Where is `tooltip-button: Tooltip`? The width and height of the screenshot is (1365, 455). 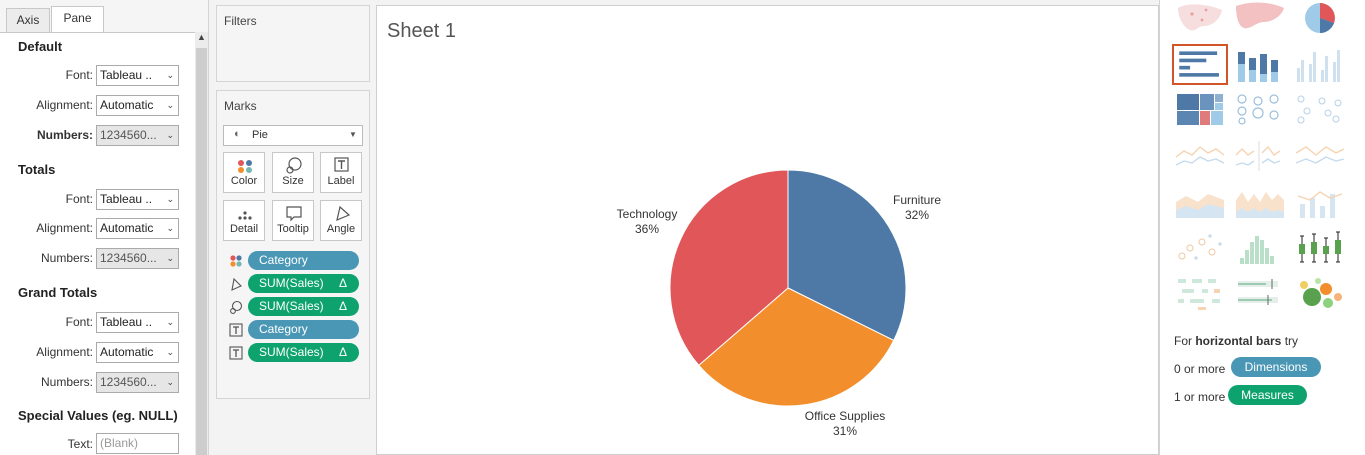
tooltip-button: Tooltip is located at coordinates (293, 220).